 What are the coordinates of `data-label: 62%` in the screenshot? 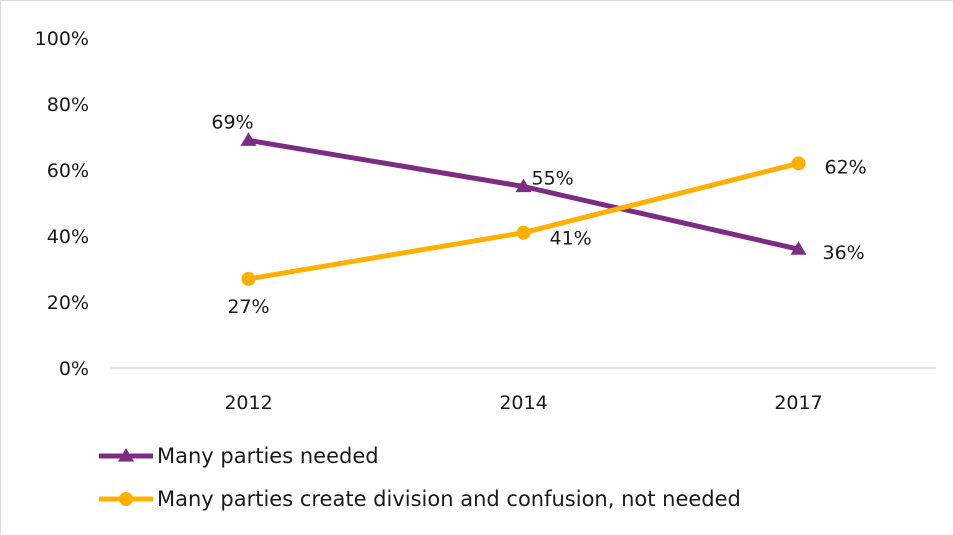 It's located at (846, 167).